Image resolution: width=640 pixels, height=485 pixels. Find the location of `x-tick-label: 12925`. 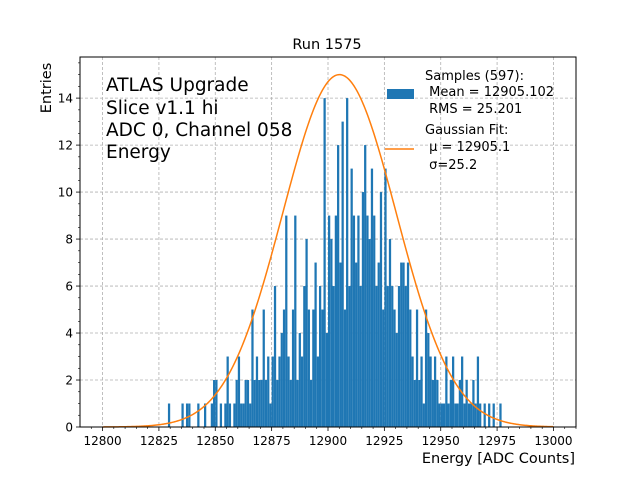

x-tick-label: 12925 is located at coordinates (384, 441).